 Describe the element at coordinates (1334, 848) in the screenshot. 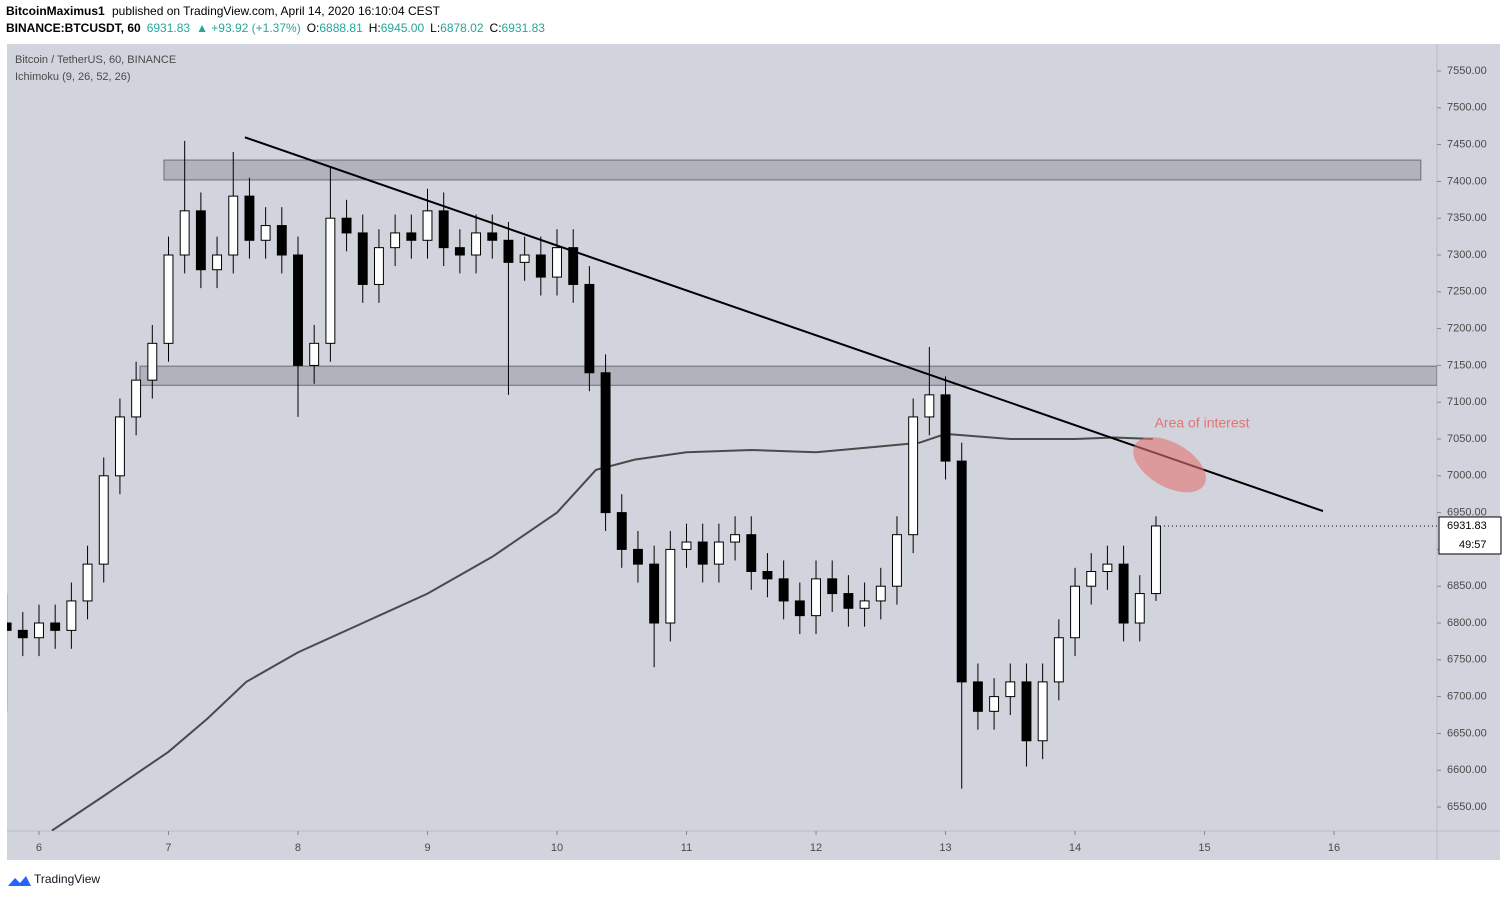

I see `x-tick-label: 16` at that location.